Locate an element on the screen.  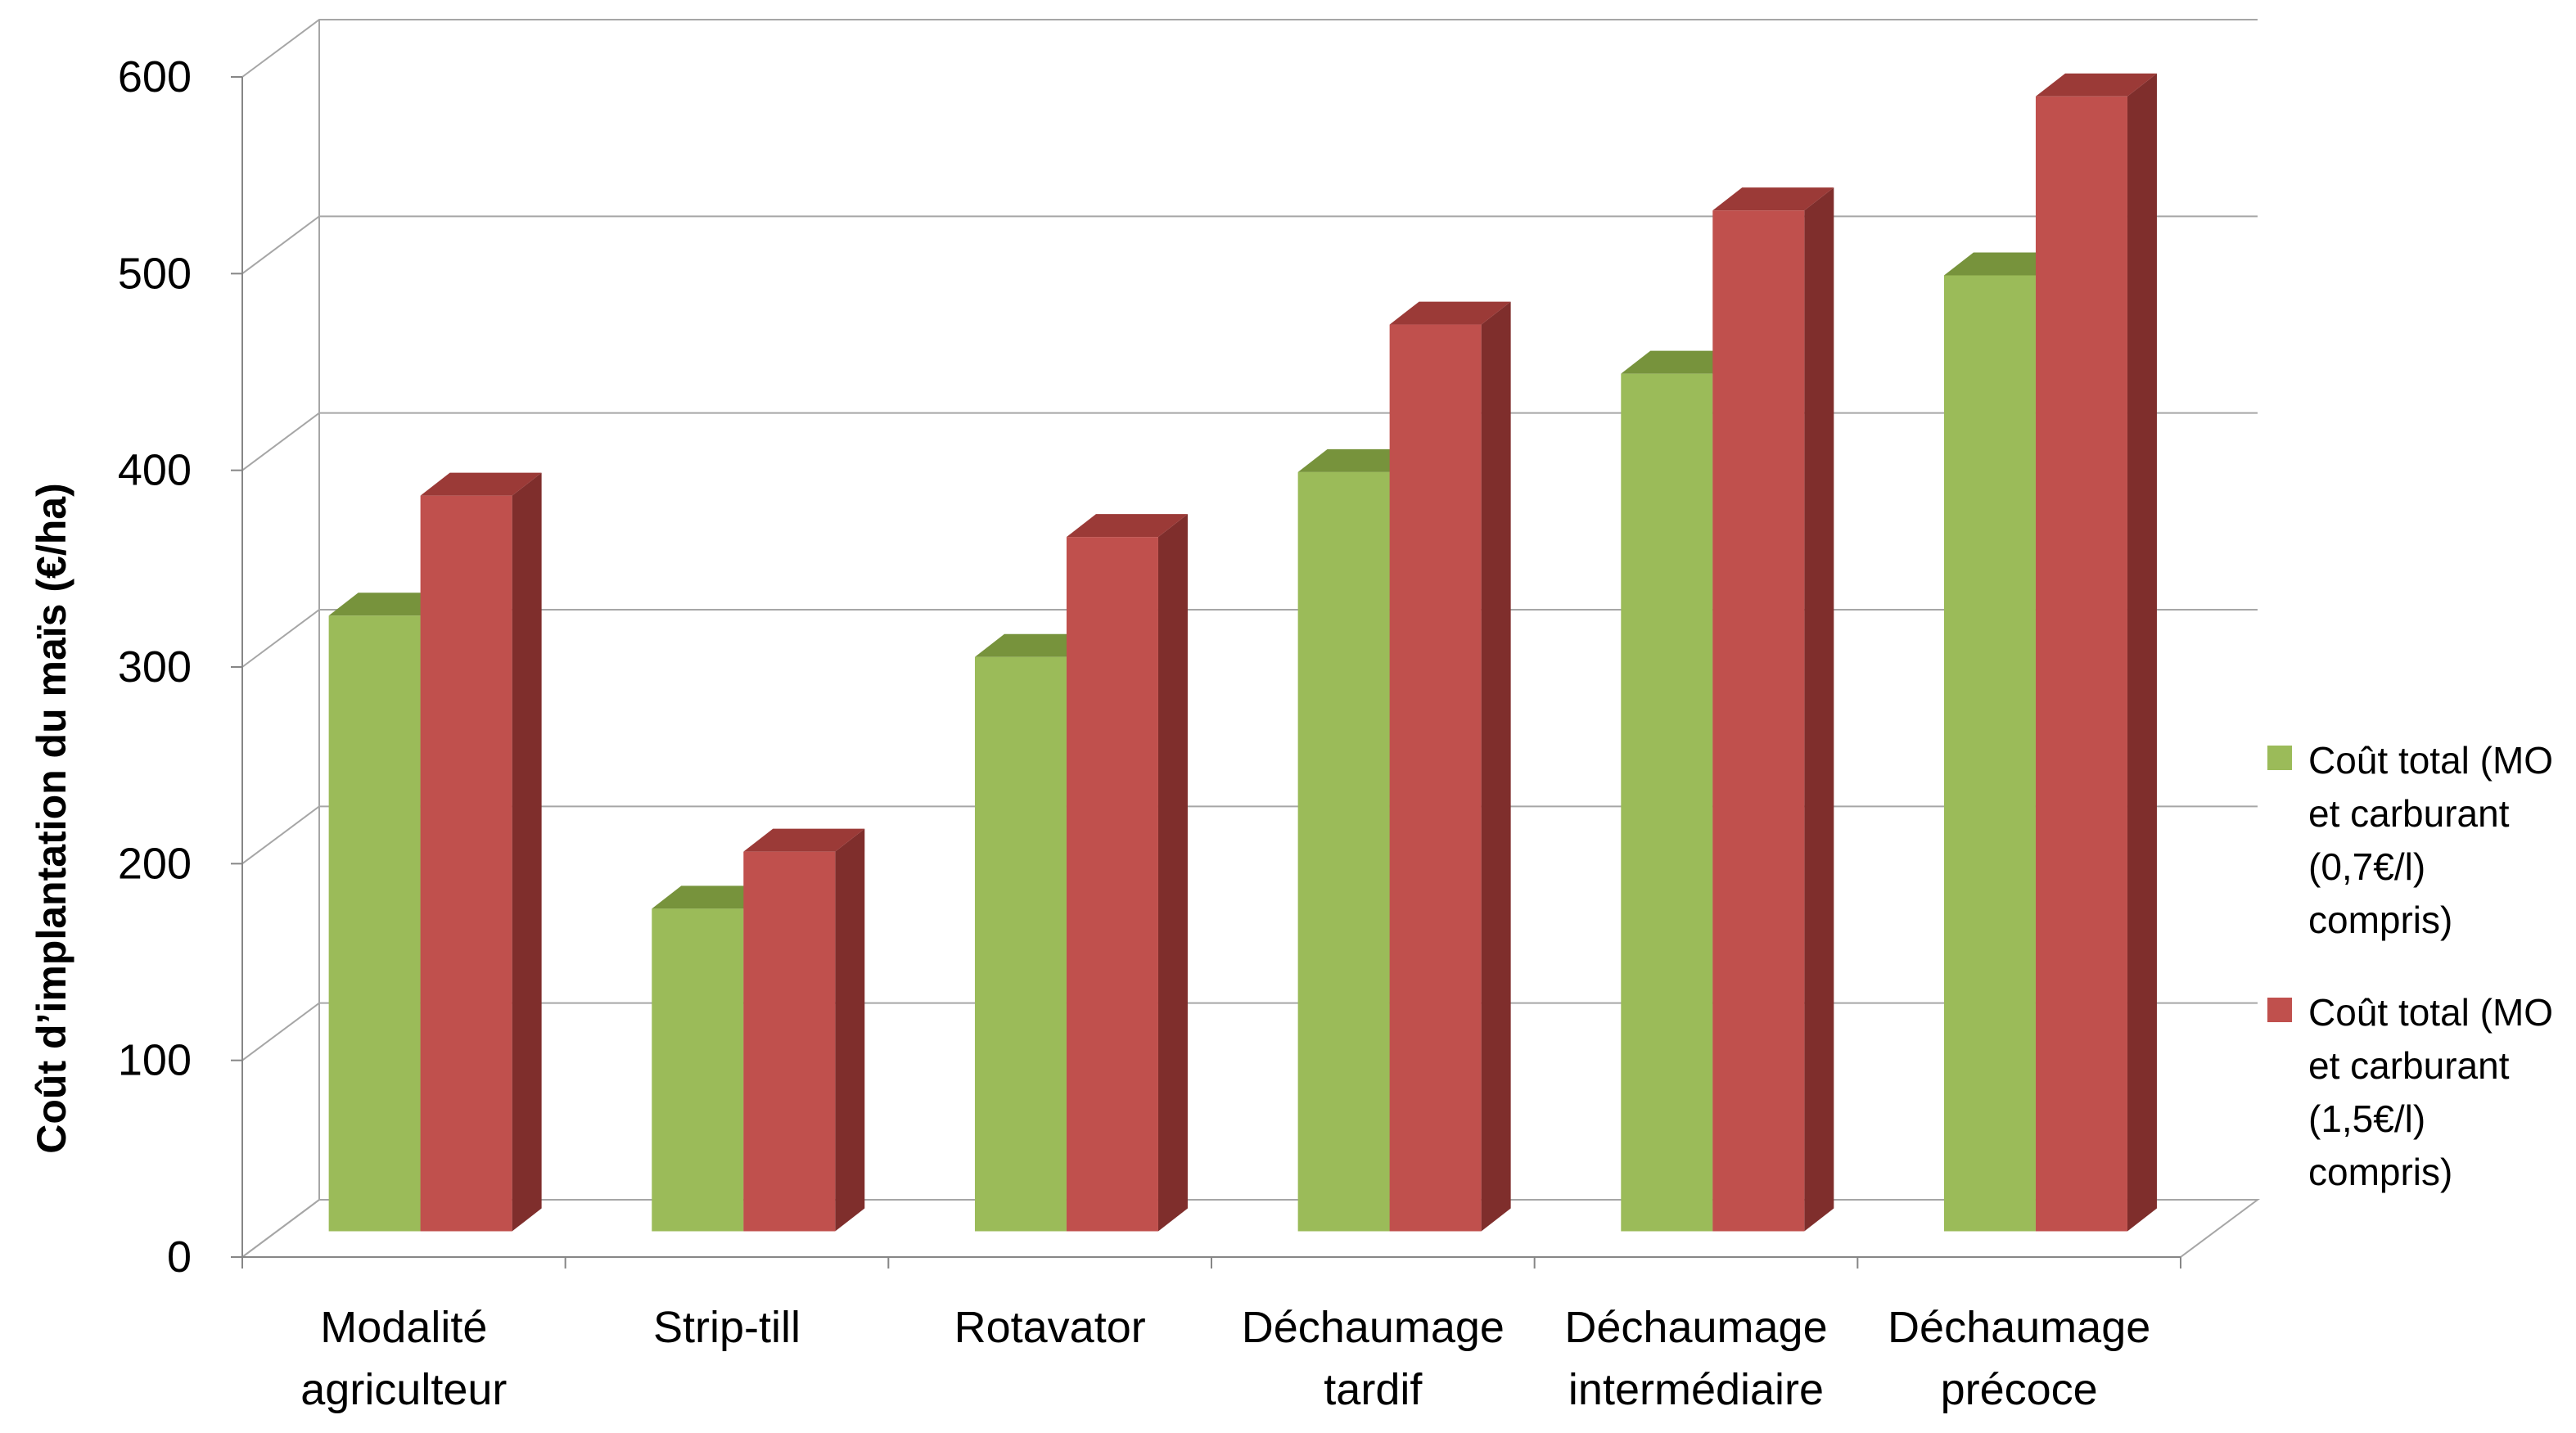
y-tick-label: 600 is located at coordinates (155, 77).